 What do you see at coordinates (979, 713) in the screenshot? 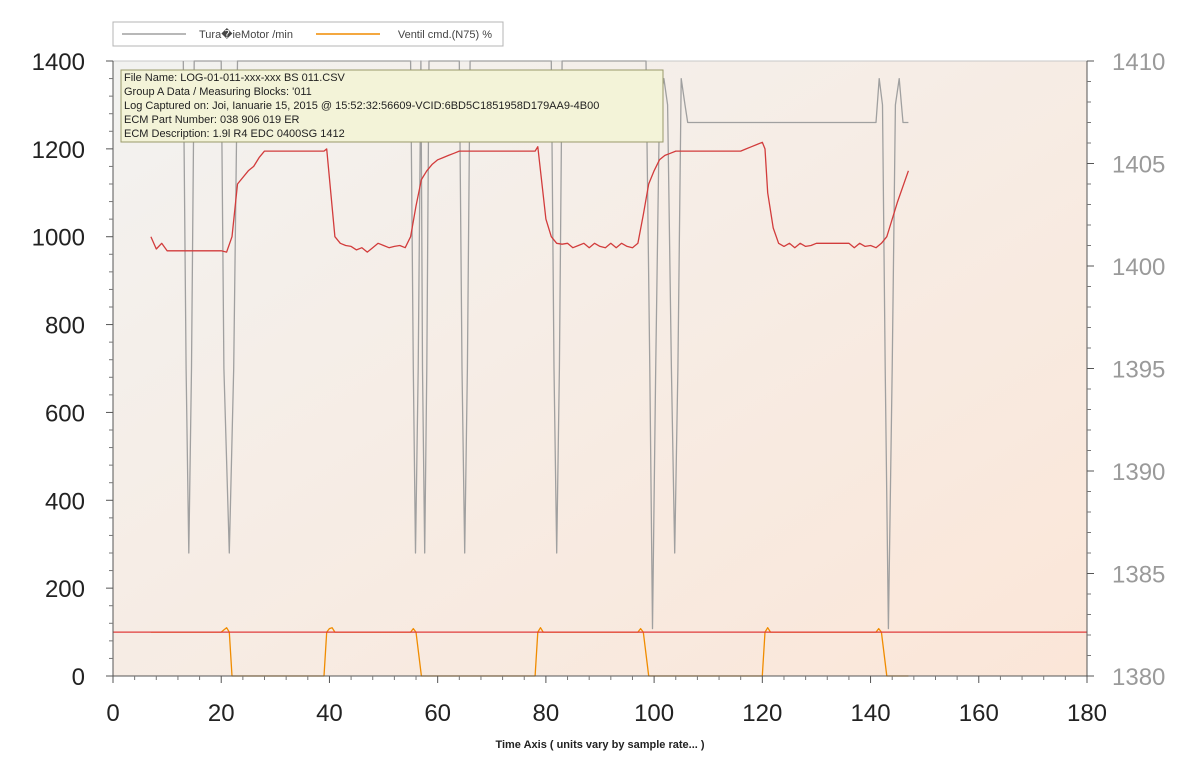
I see `x-tick-label-8: 160` at bounding box center [979, 713].